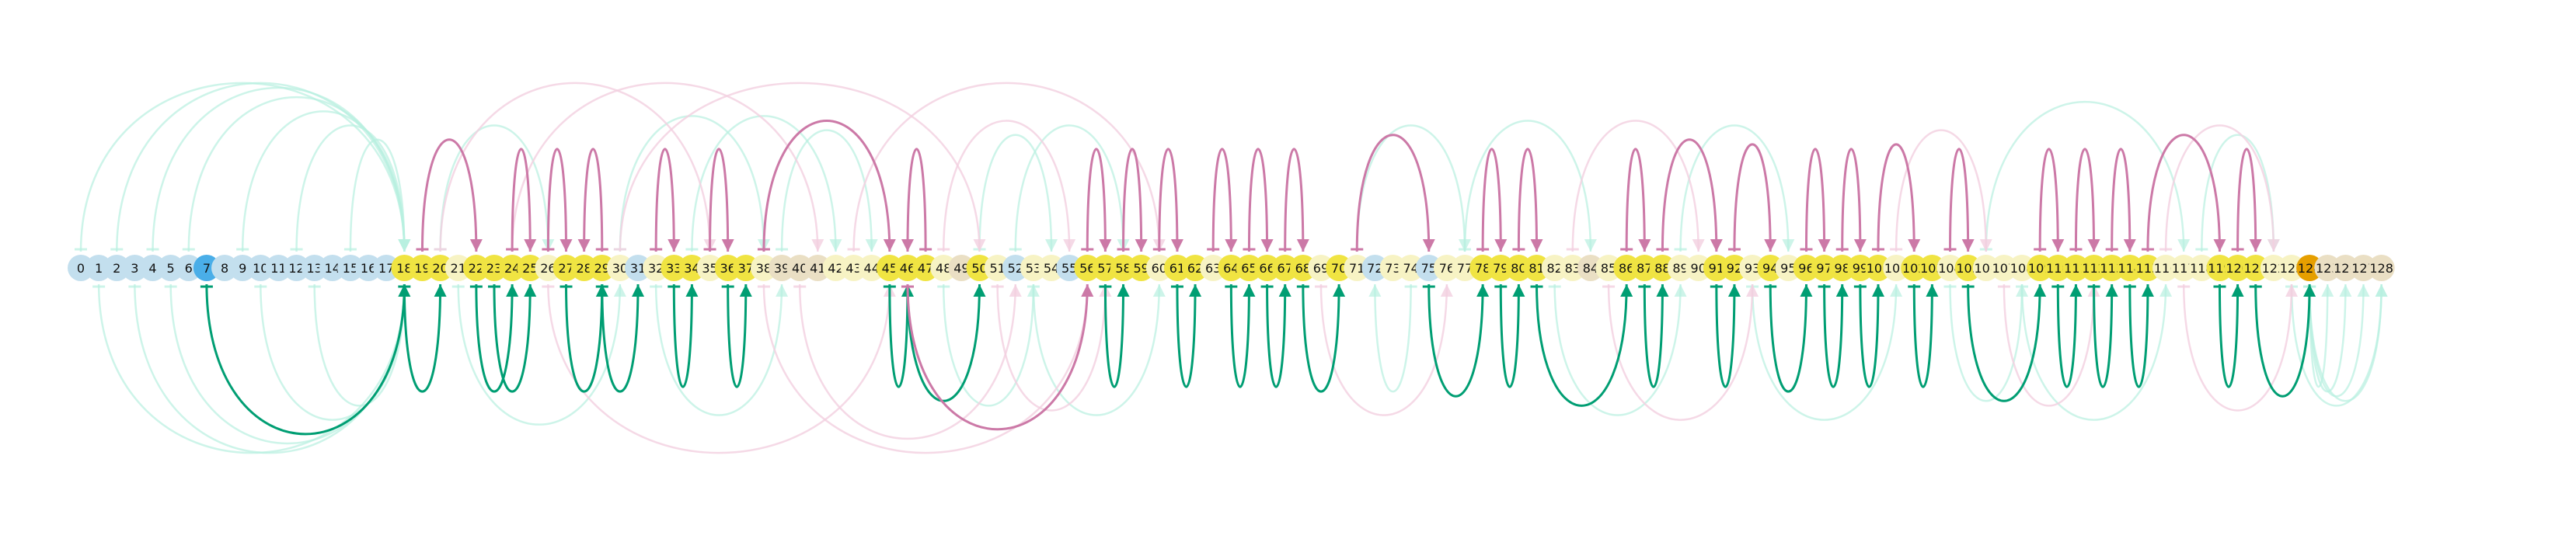 This screenshot has width=2576, height=539. I want to click on node-label: 99, so click(1860, 268).